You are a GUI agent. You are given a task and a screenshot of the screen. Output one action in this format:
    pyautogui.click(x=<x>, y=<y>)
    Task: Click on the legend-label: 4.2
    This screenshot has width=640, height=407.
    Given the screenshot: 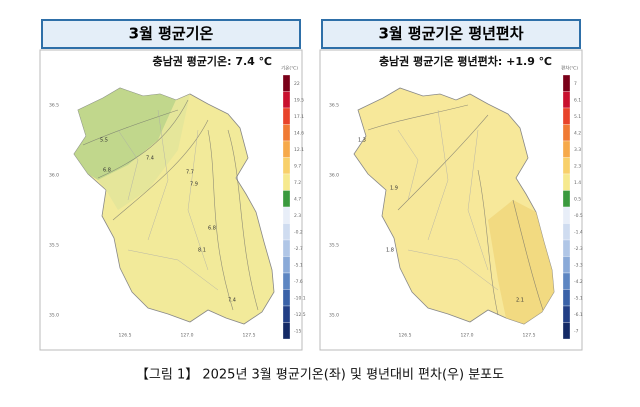 What is the action you would take?
    pyautogui.click(x=577, y=133)
    